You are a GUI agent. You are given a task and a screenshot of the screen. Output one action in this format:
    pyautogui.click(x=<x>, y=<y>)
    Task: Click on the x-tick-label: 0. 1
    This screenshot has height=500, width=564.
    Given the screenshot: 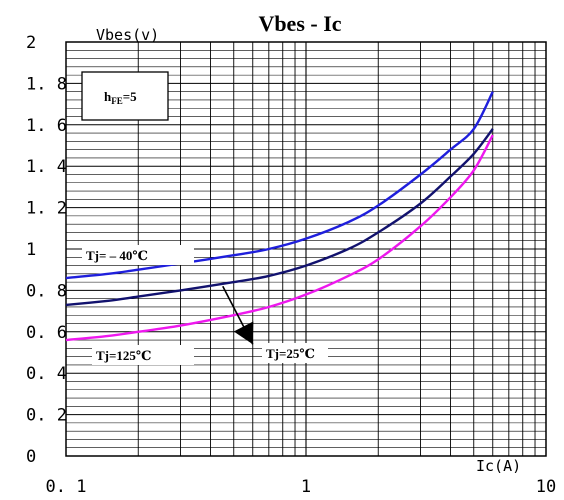 What is the action you would take?
    pyautogui.click(x=66, y=487)
    